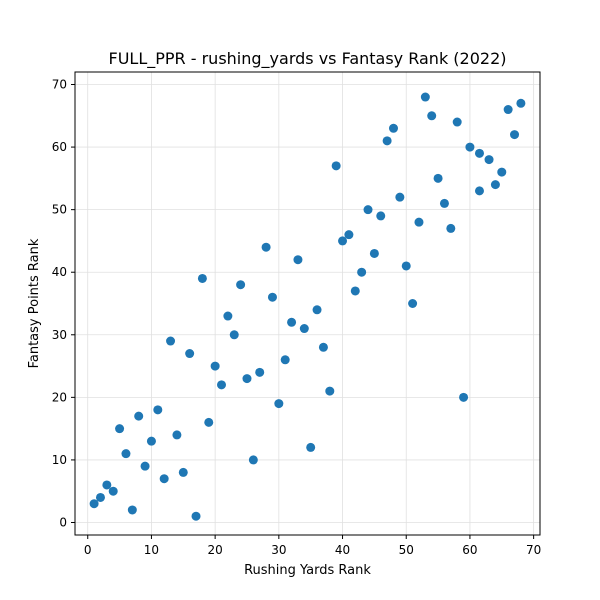 This screenshot has height=600, width=600. Describe the element at coordinates (214, 550) in the screenshot. I see `x-tick-label: 20` at that location.